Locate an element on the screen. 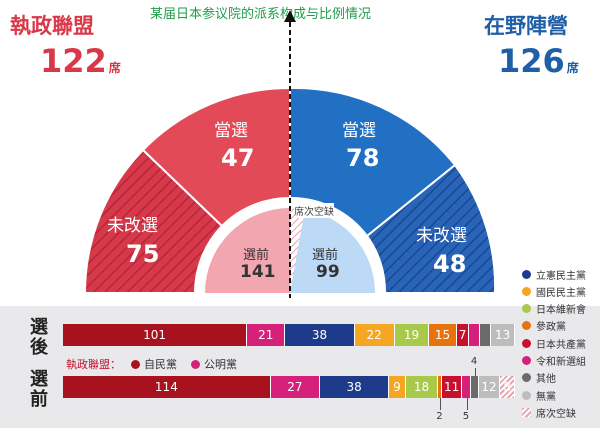 The height and width of the screenshot is (428, 600). legend-item: 參政黨 is located at coordinates (544, 326).